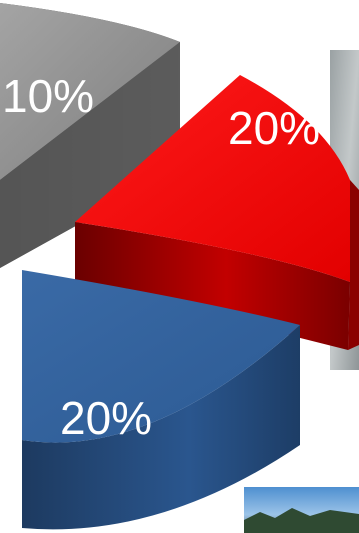  I want to click on slice-label-red: 20%, so click(274, 128).